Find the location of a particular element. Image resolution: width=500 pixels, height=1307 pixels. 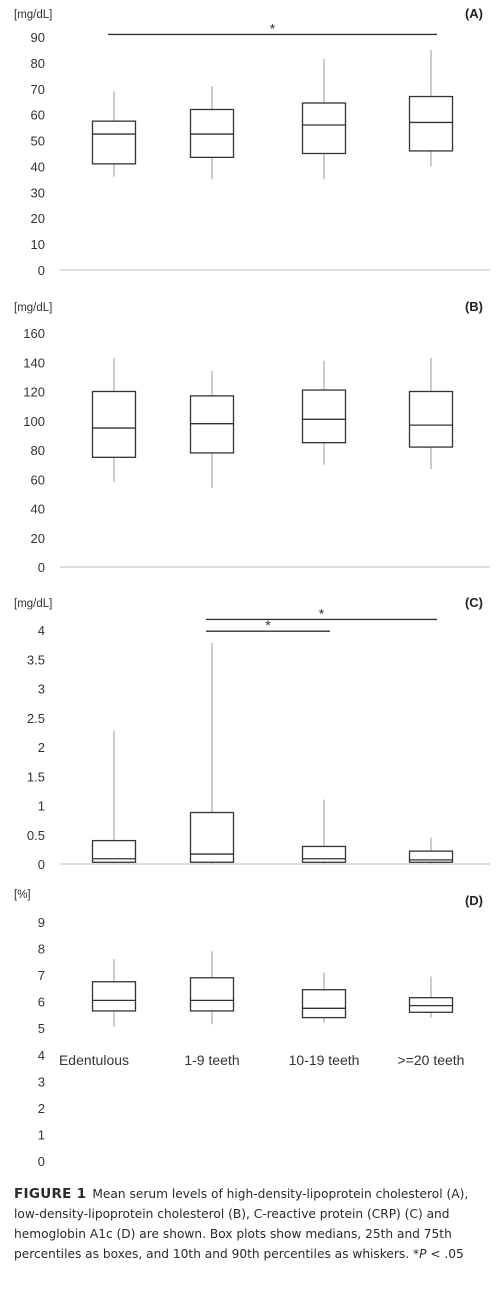

panel-crp-significance-star-2: * is located at coordinates (268, 625).